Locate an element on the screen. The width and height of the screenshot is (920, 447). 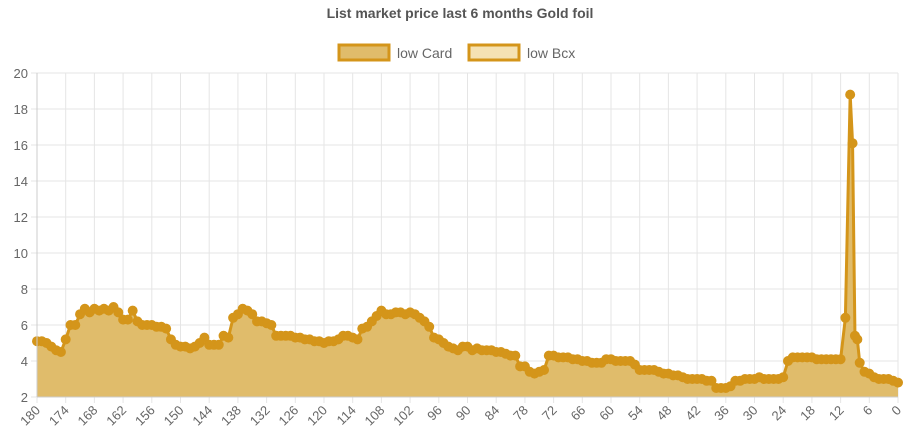
x-tick-label: 114 is located at coordinates (346, 415).